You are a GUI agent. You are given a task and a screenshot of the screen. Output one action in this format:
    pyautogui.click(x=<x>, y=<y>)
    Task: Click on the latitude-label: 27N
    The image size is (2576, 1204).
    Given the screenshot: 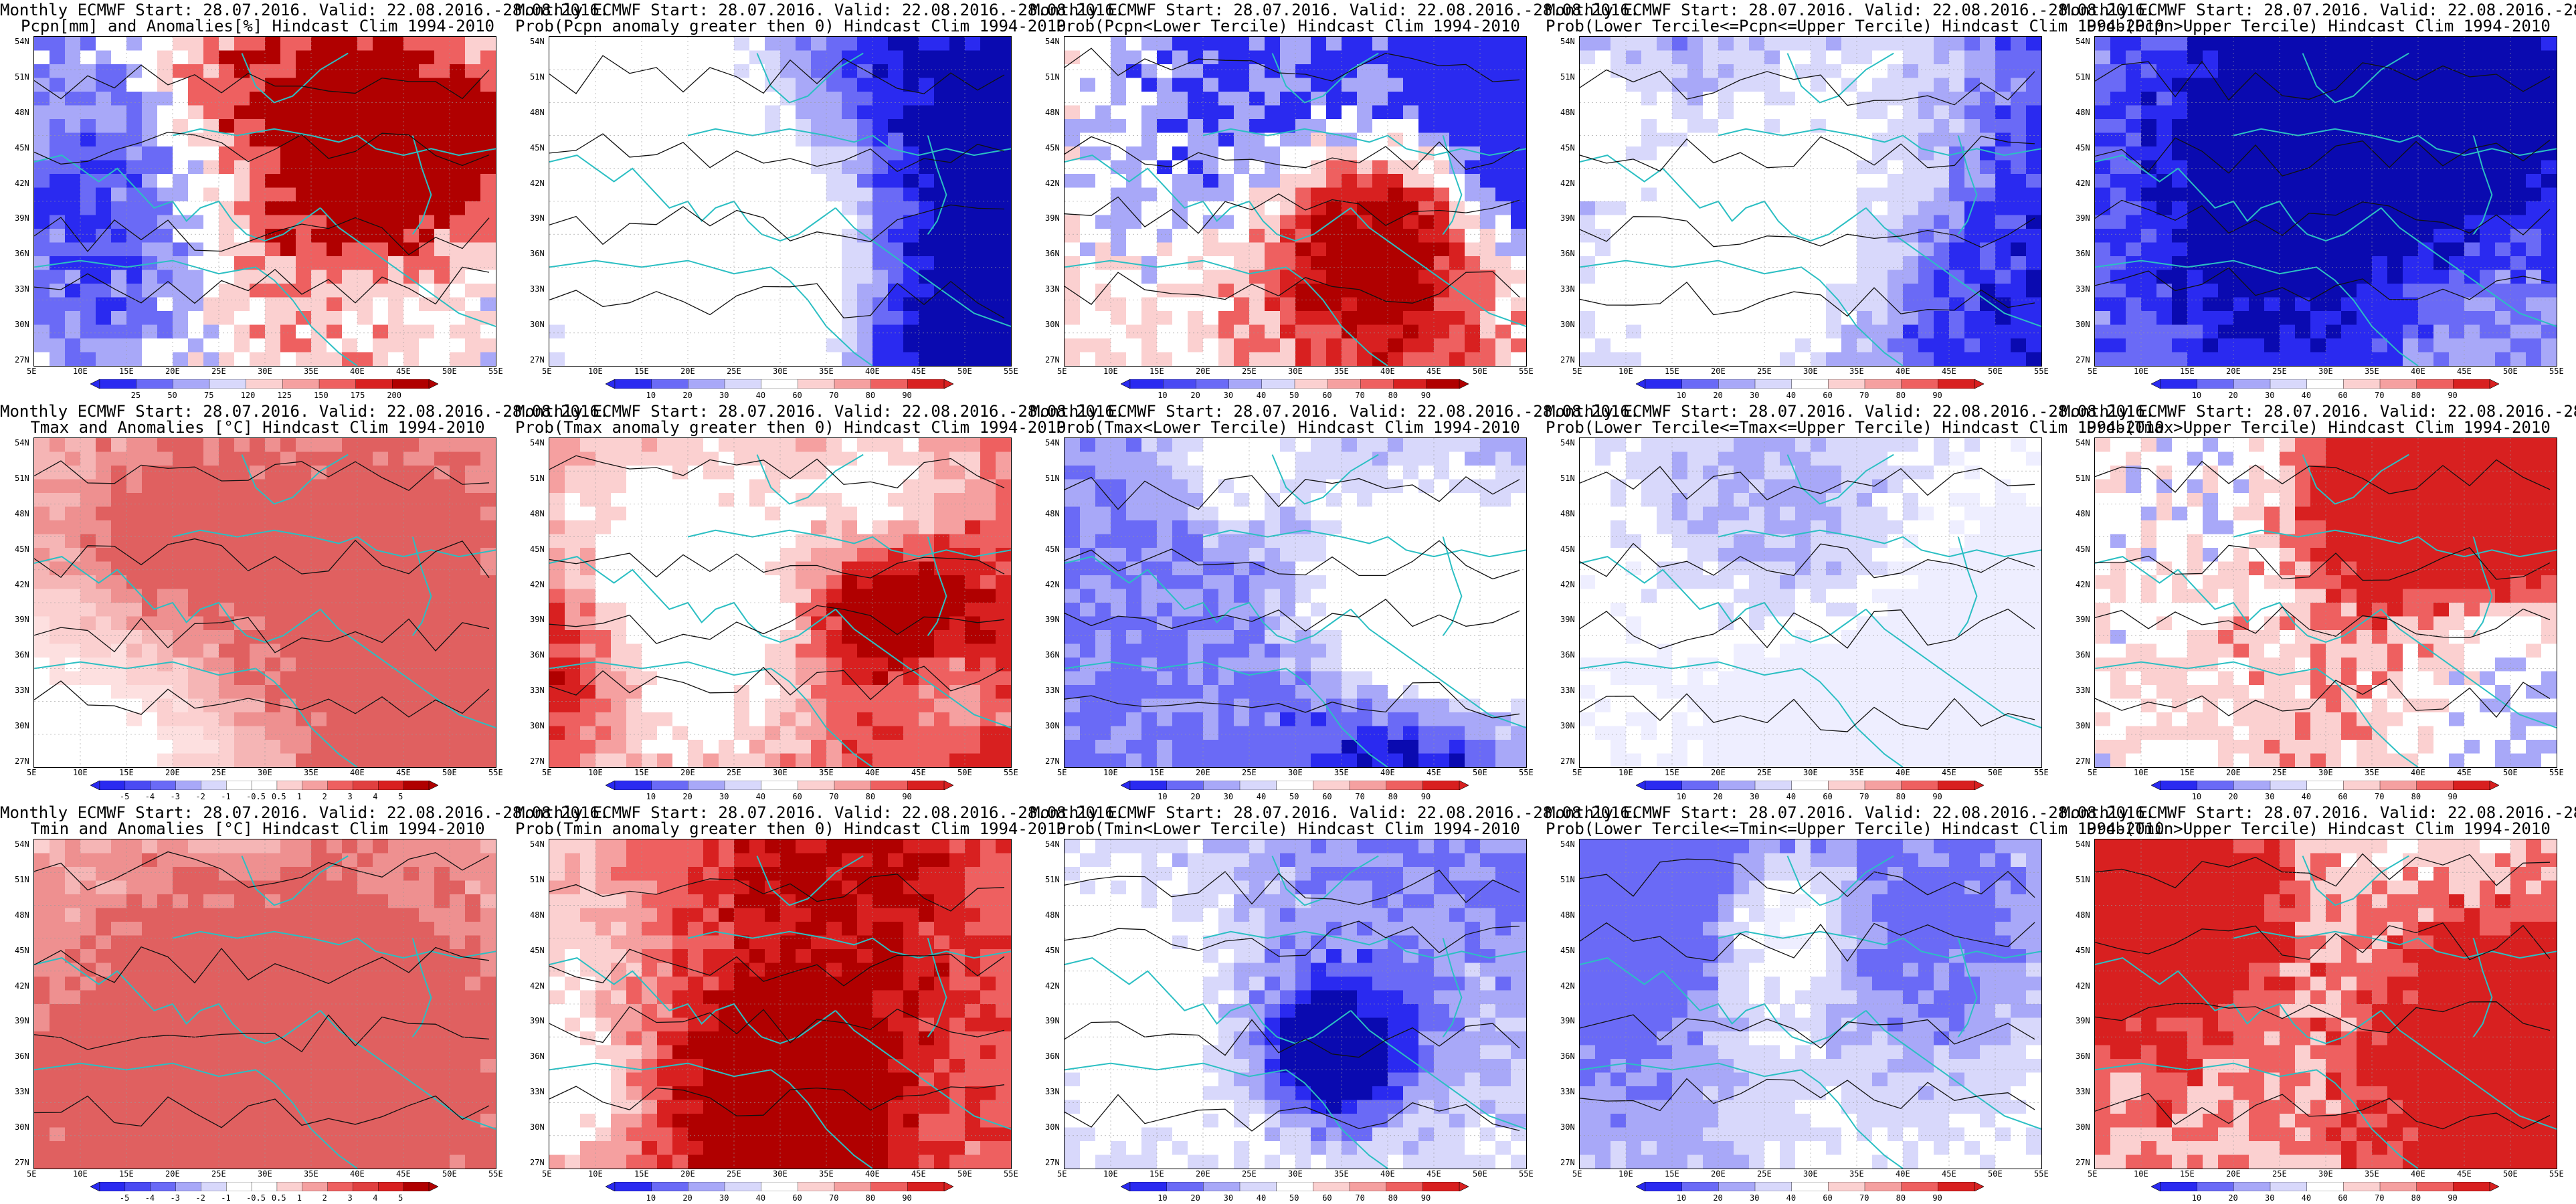 What is the action you would take?
    pyautogui.click(x=22, y=360)
    